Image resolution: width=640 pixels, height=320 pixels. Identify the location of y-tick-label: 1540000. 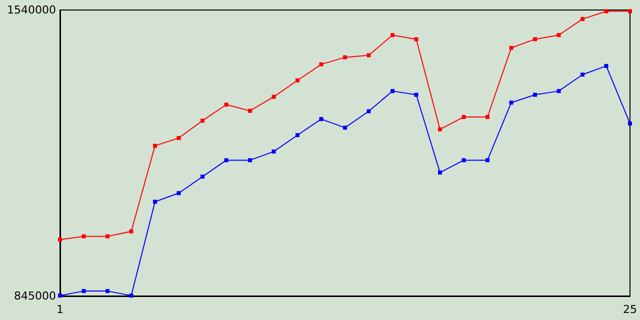
(31, 10).